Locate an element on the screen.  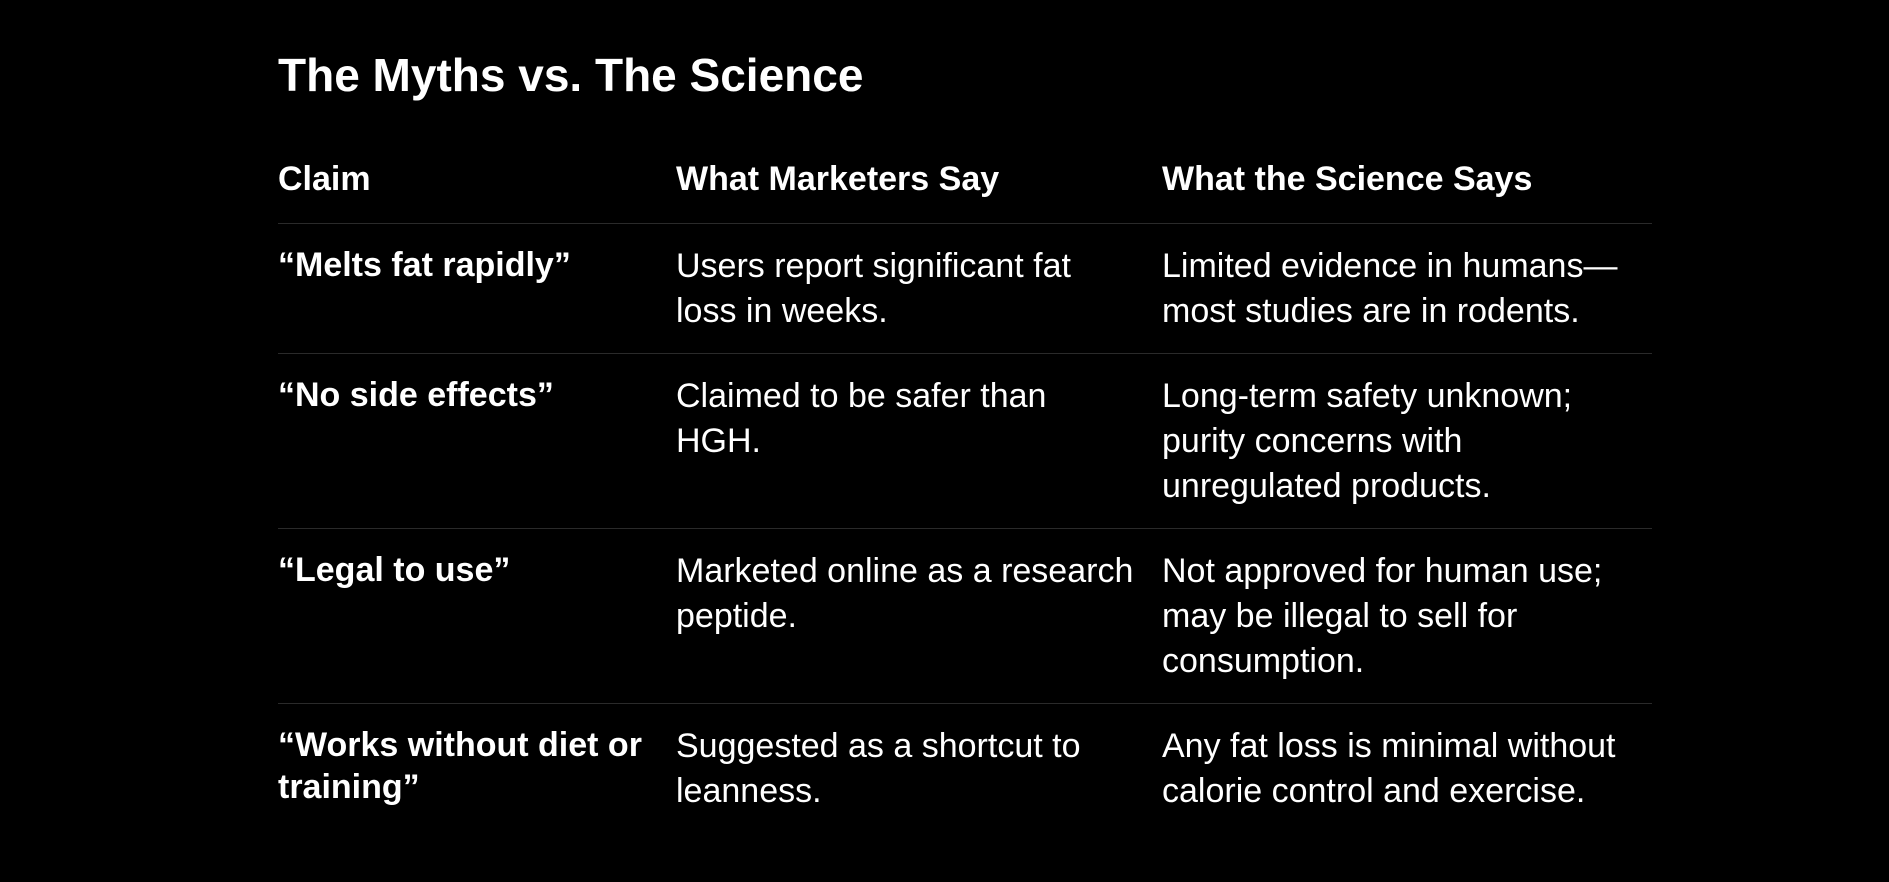
marketers-cell: Marketed online as a research peptide. is located at coordinates (919, 616).